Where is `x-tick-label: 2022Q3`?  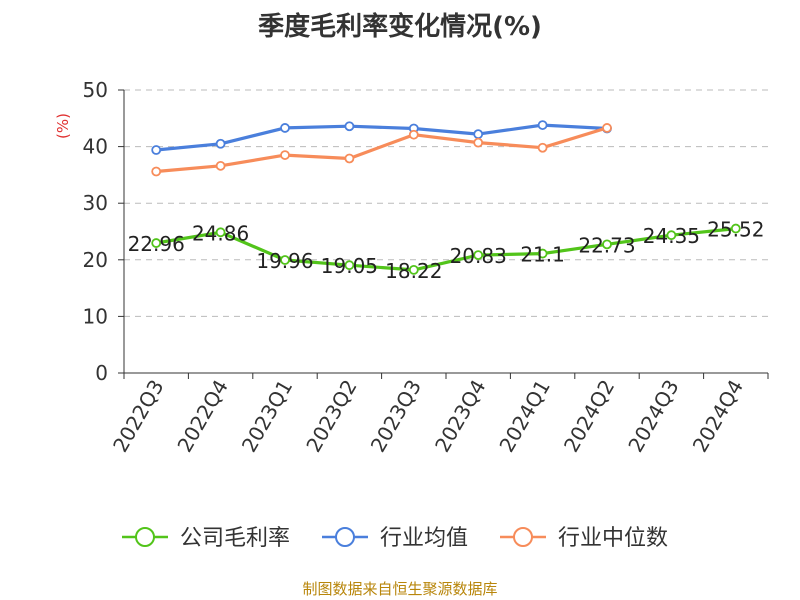 x-tick-label: 2022Q3 is located at coordinates (138, 416).